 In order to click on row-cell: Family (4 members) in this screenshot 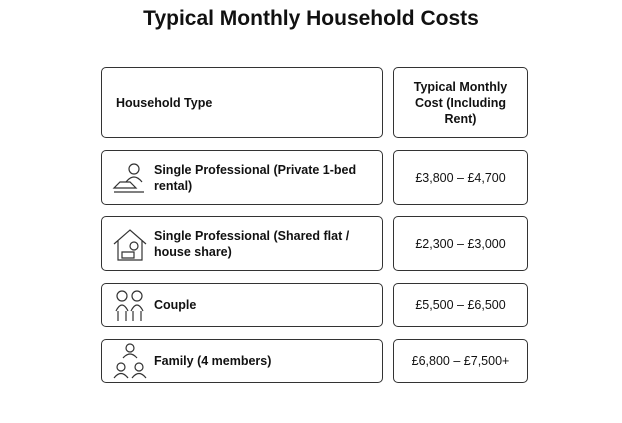, I will do `click(242, 361)`.